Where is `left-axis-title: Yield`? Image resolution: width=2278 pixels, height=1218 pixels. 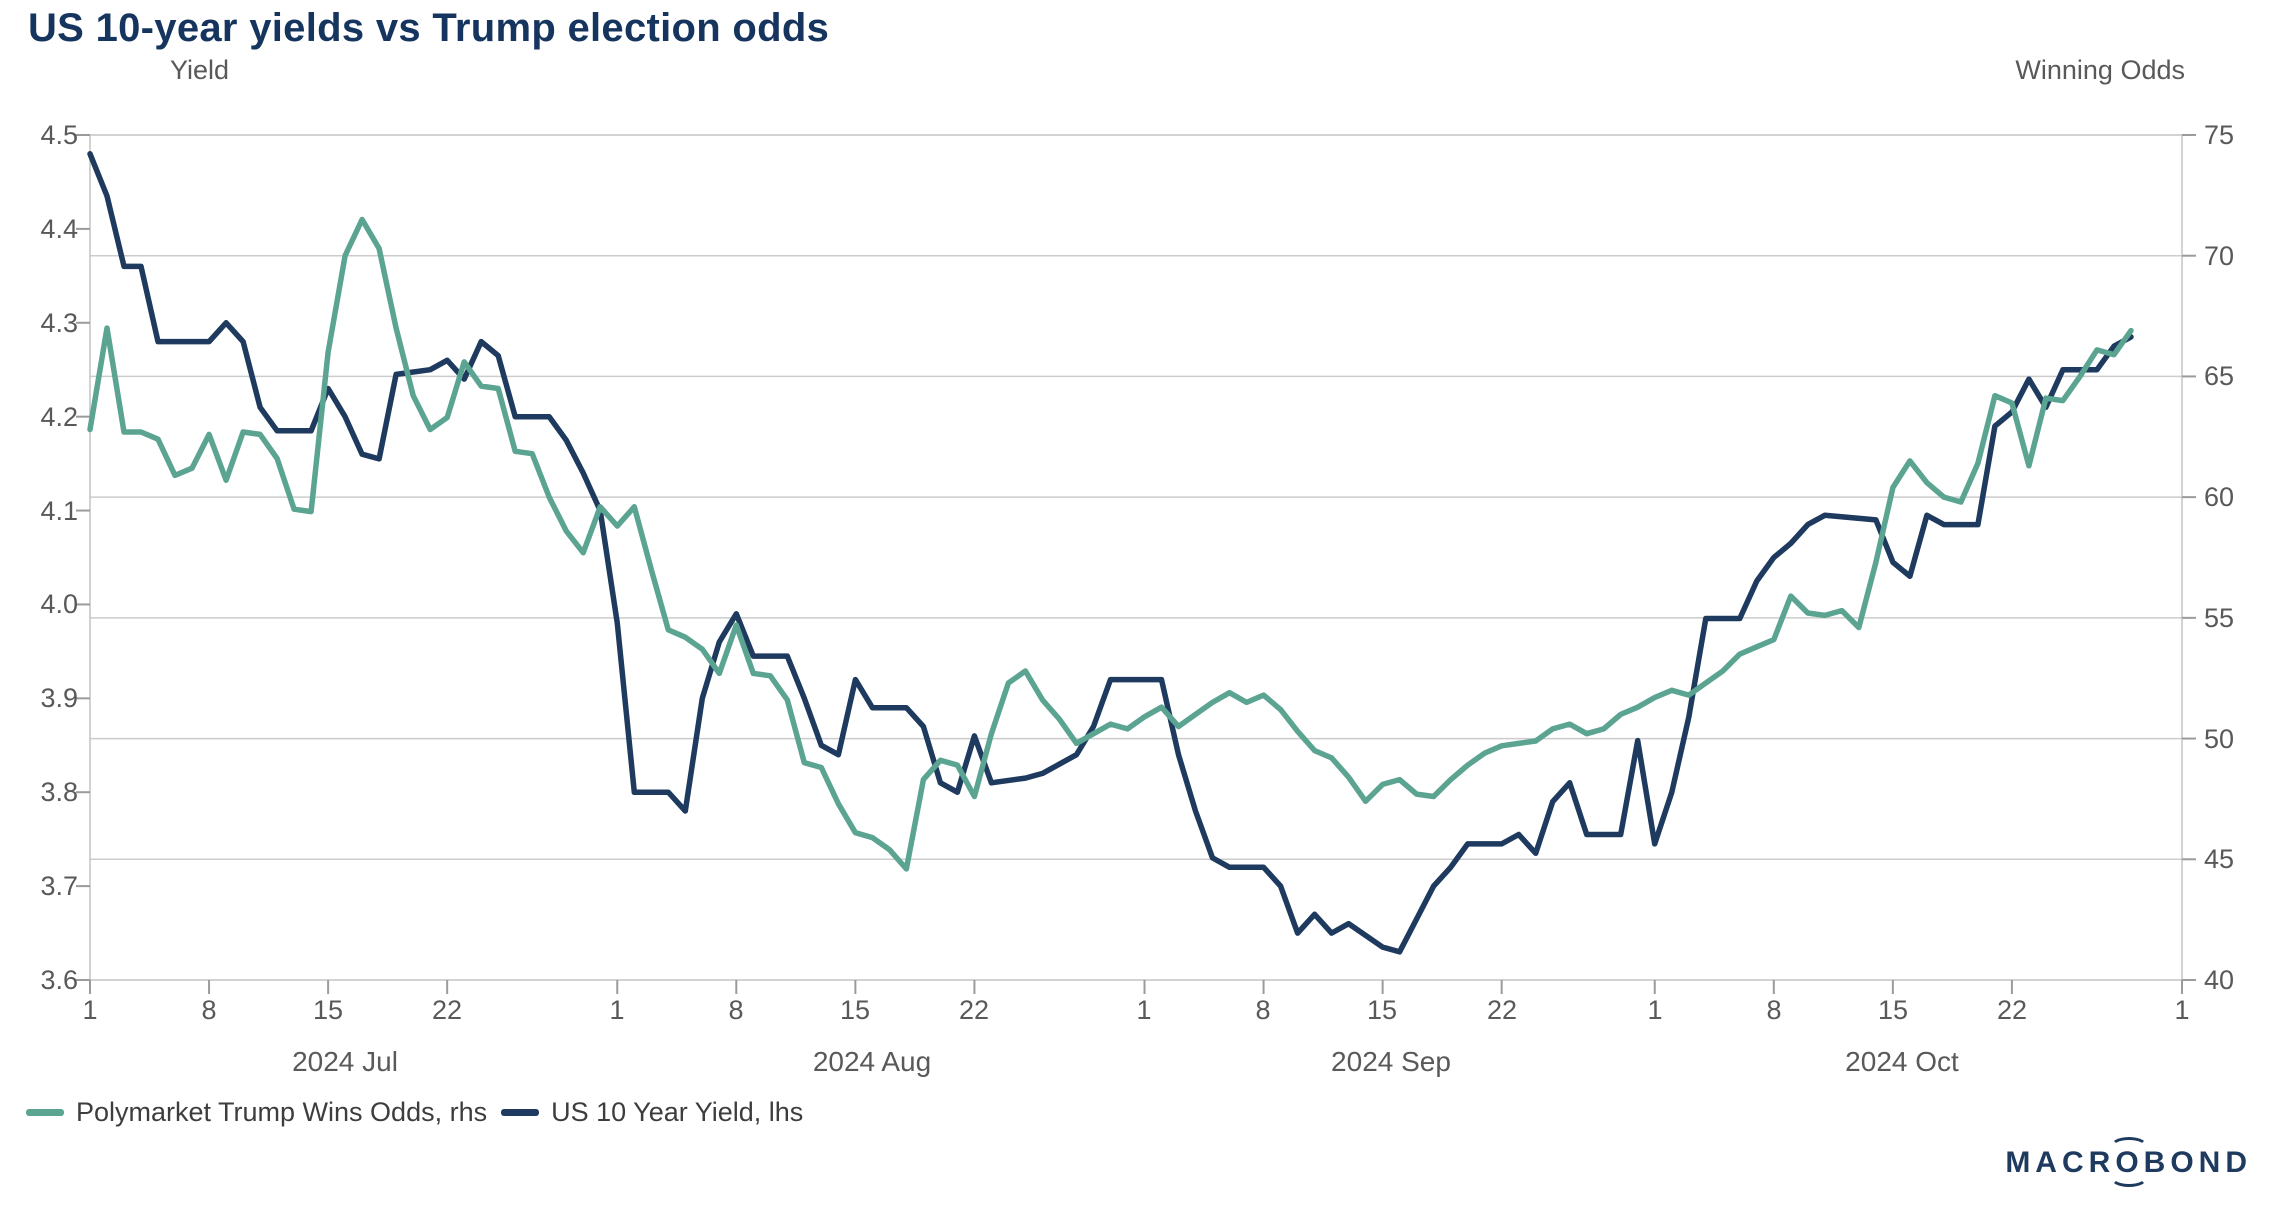 left-axis-title: Yield is located at coordinates (200, 70).